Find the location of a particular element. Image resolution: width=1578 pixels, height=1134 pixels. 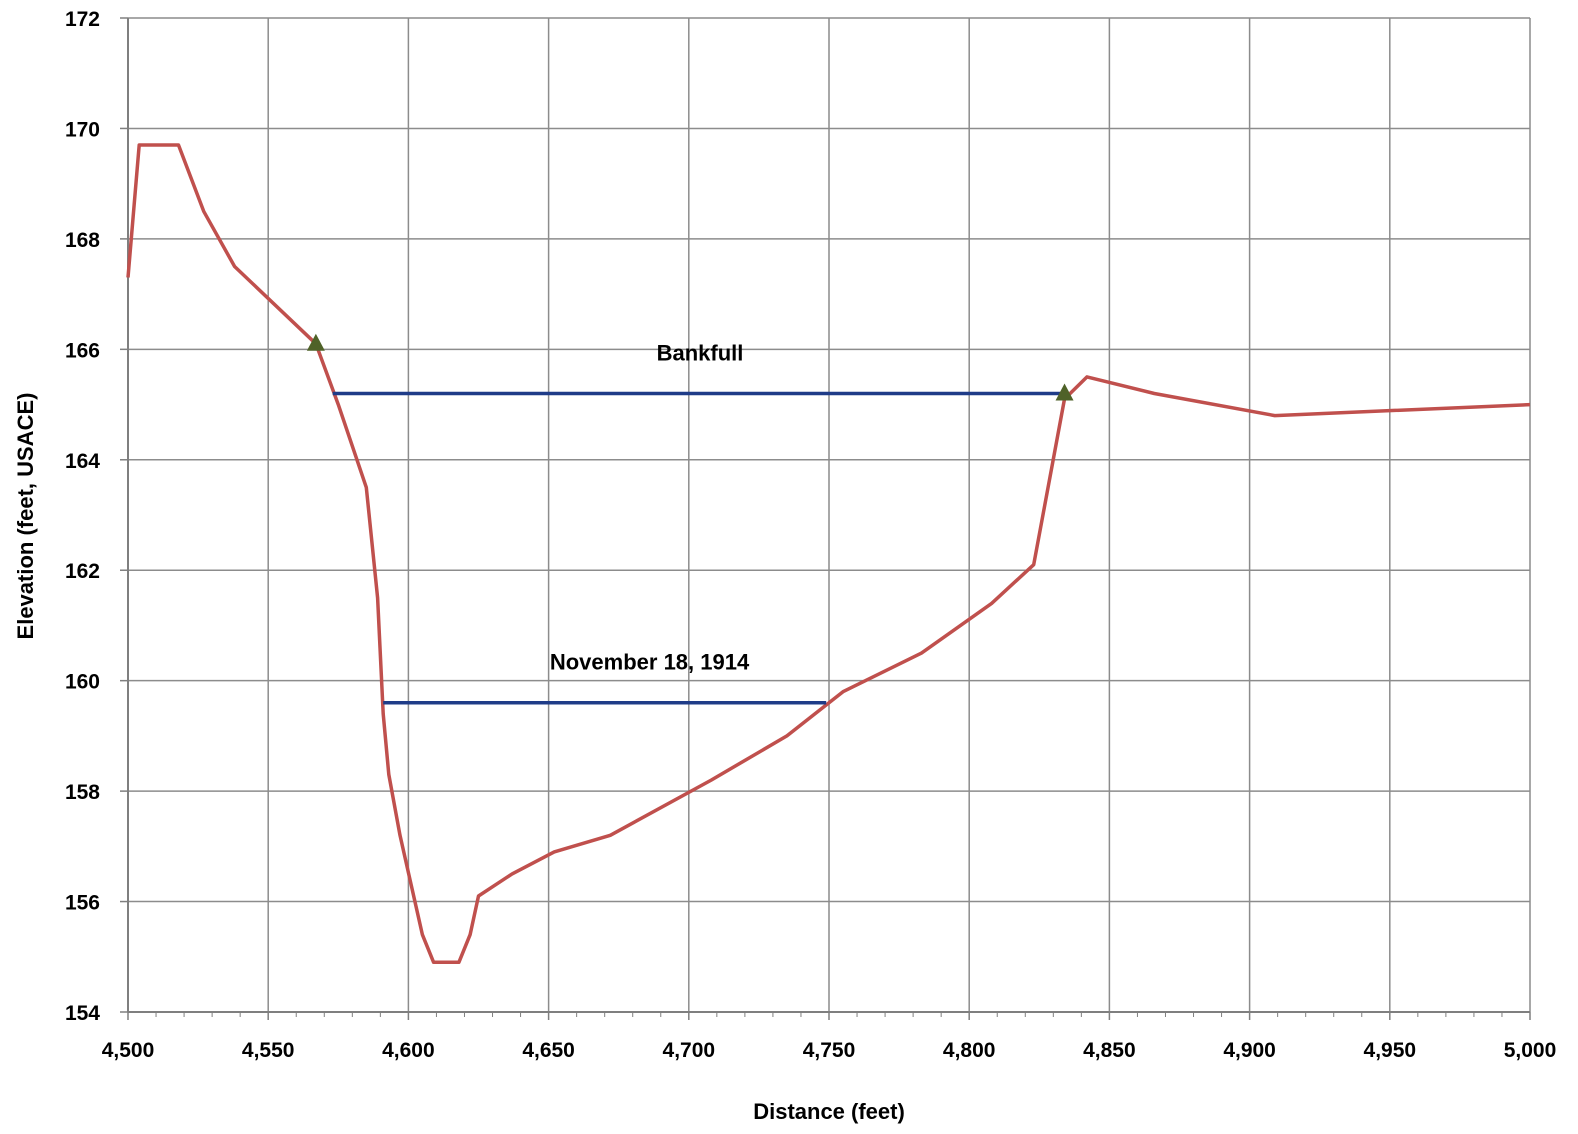

x-tick-label: 4,600 is located at coordinates (408, 1050).